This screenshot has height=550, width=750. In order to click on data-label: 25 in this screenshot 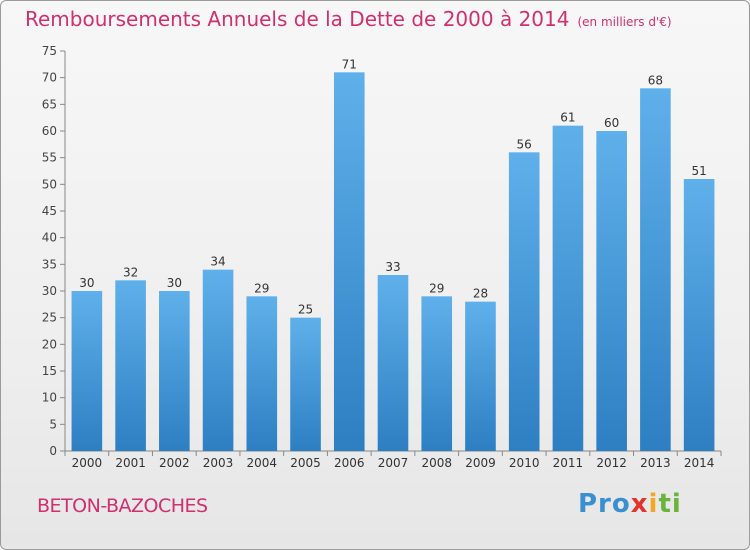, I will do `click(305, 310)`.